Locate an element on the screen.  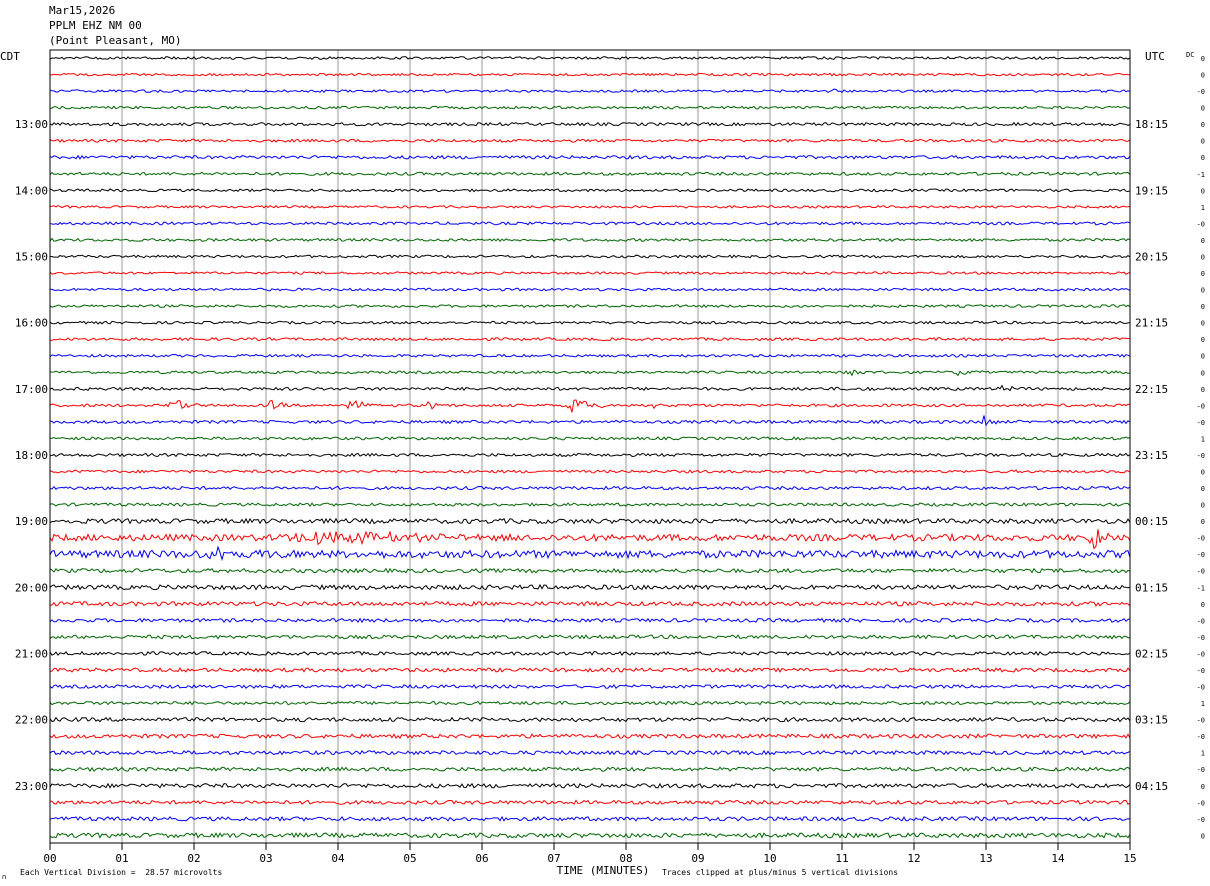
x-tick-label: 04 is located at coordinates (338, 858).